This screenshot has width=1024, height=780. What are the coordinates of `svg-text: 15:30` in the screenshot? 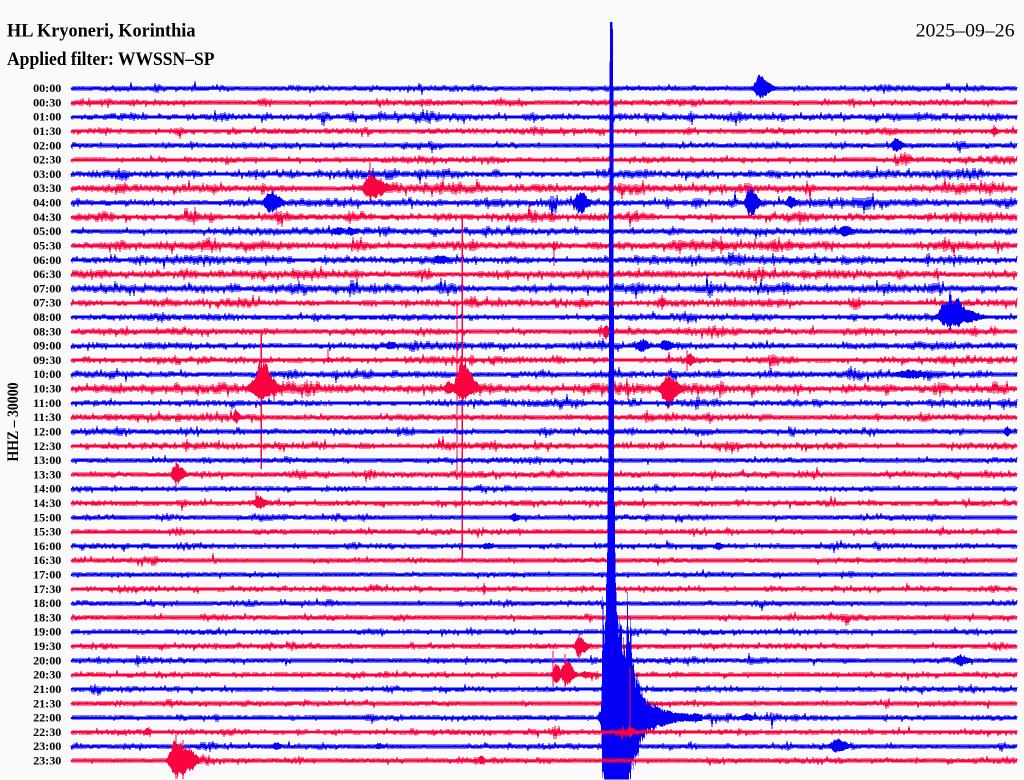 It's located at (47, 533).